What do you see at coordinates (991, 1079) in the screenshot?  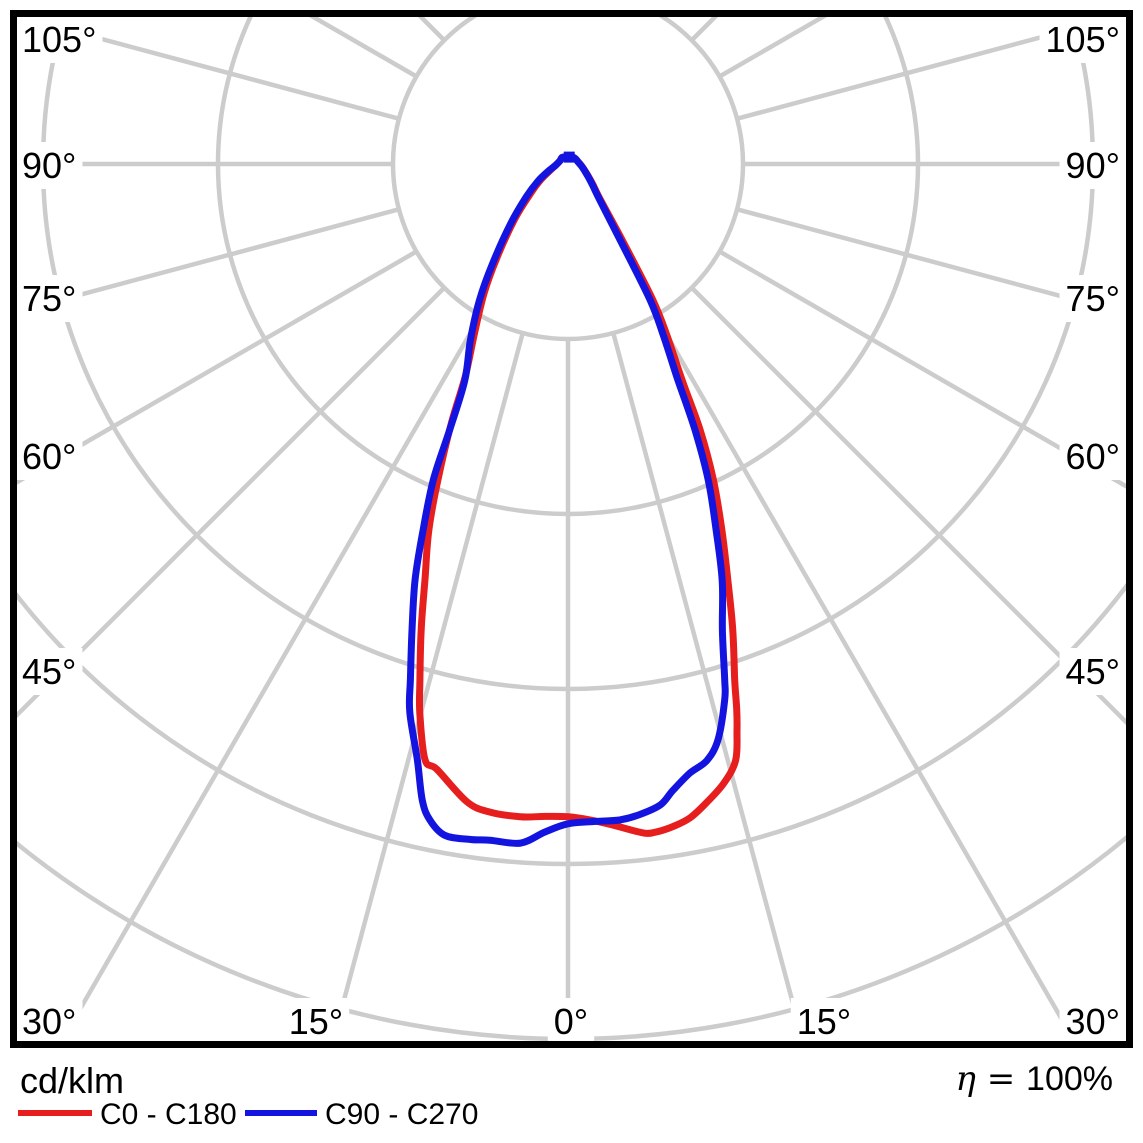 I see `efficiency-symbol: η =` at bounding box center [991, 1079].